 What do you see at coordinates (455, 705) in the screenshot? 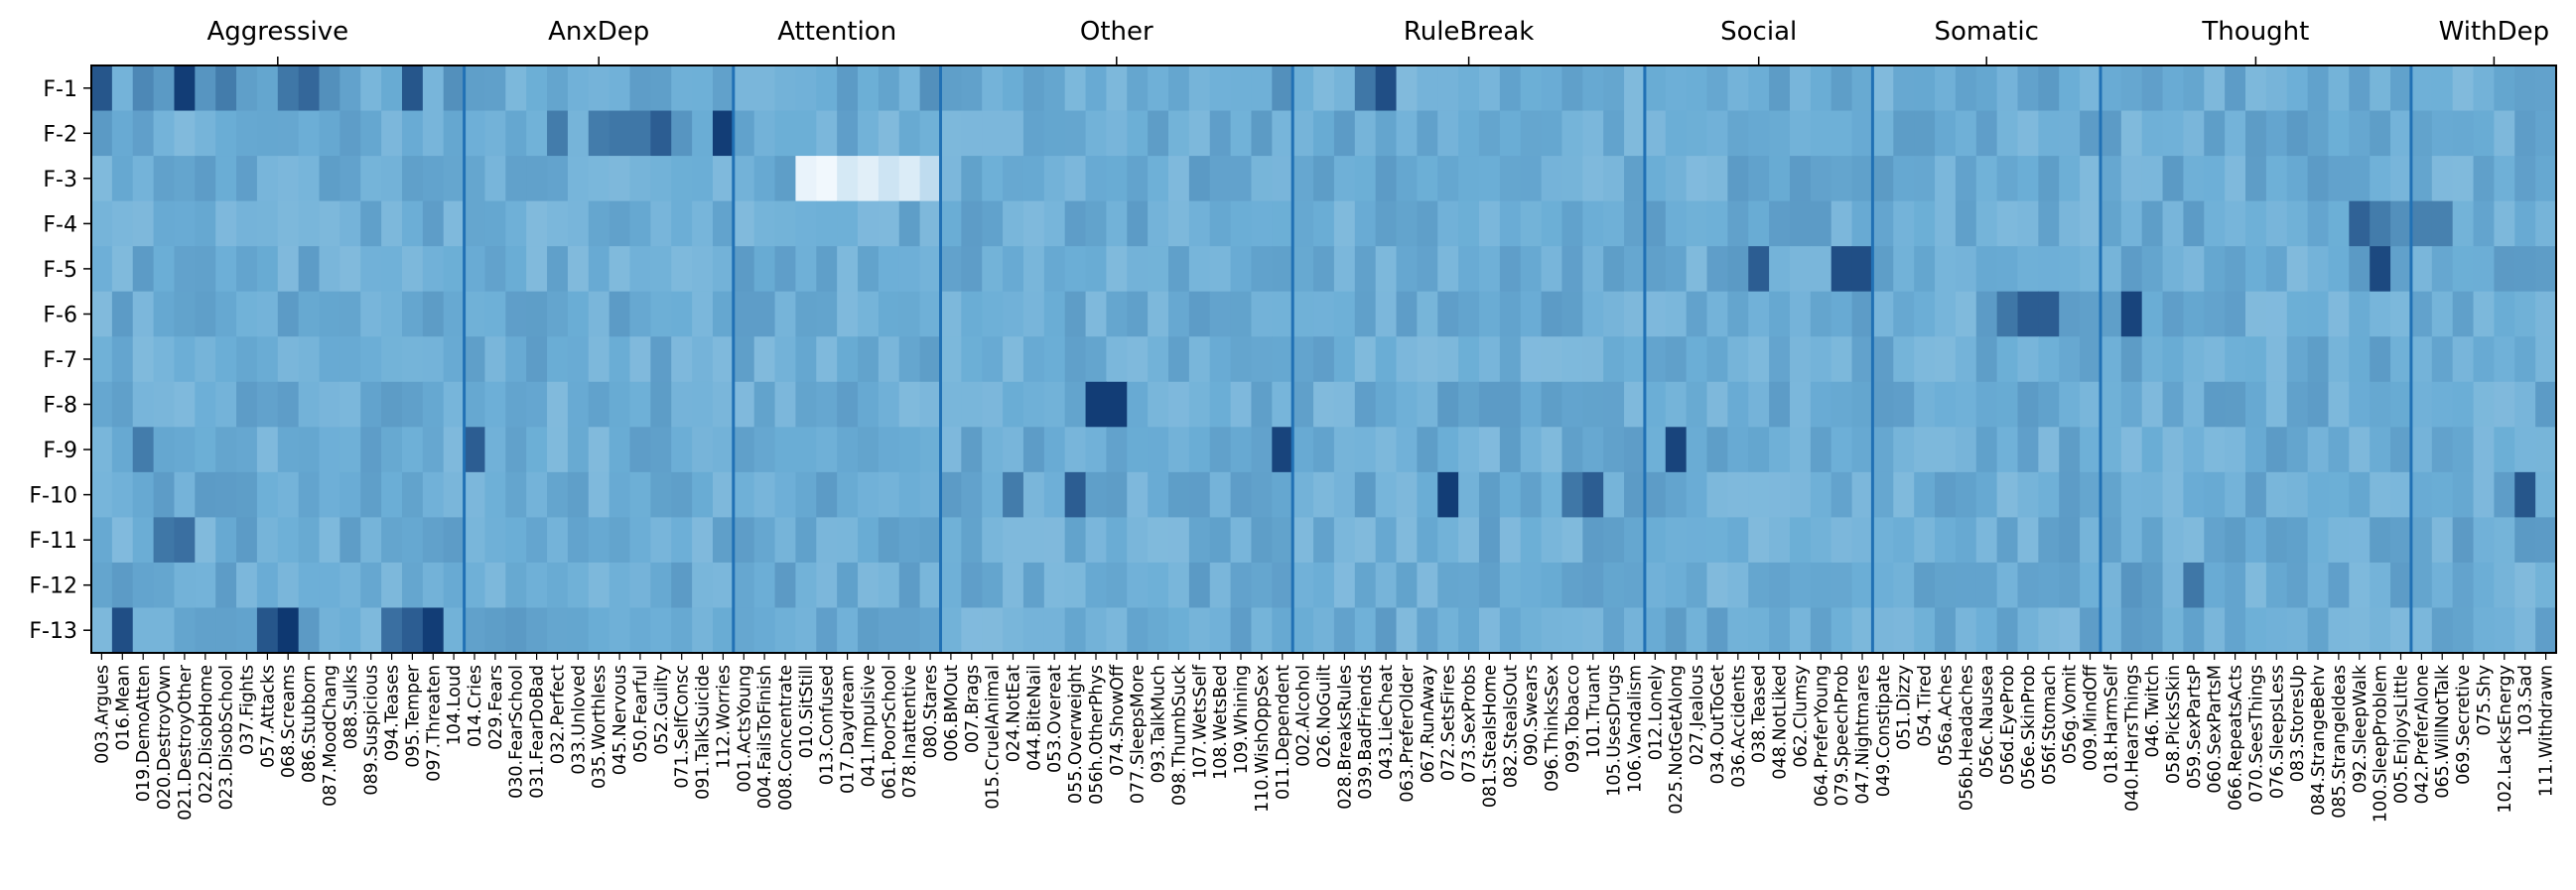
I see `column-label: 104.Loud` at bounding box center [455, 705].